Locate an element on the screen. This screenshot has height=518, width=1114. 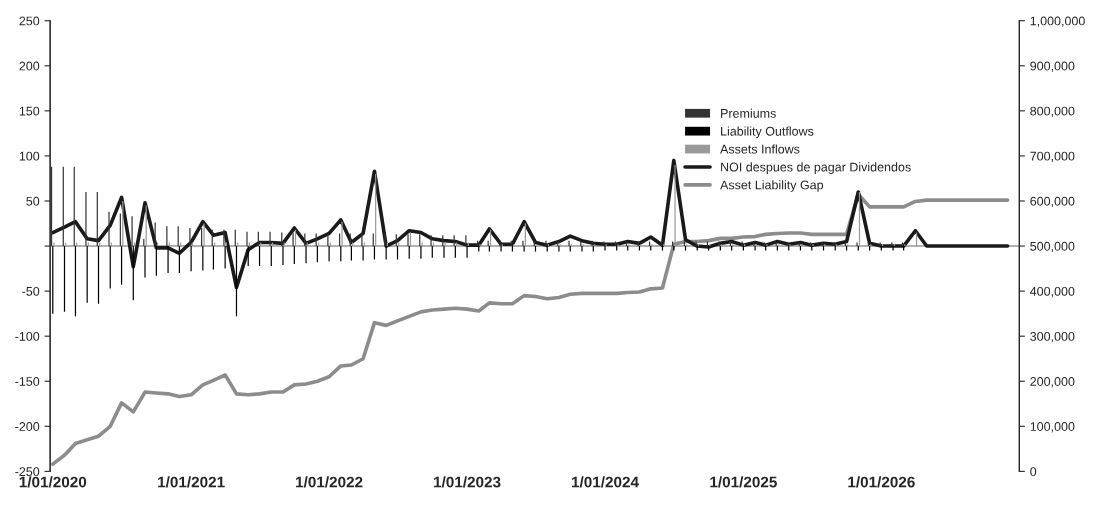
y2-tick-label: 800,000 is located at coordinates (1052, 111).